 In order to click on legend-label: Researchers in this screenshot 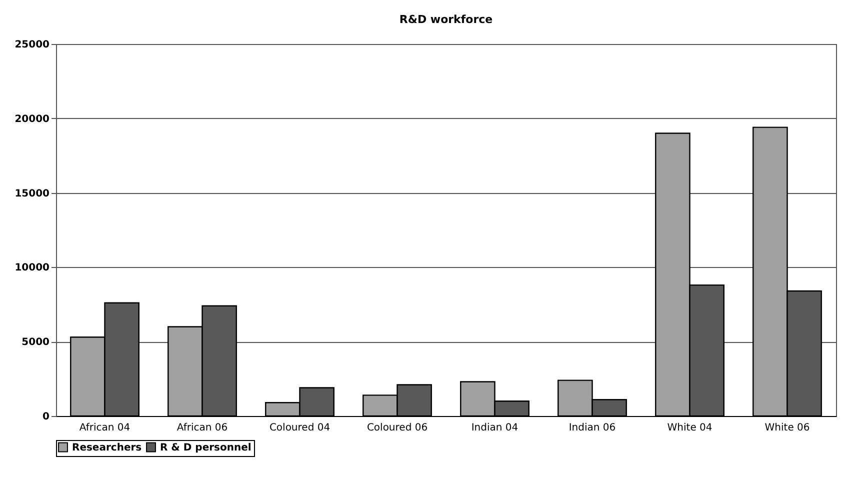, I will do `click(107, 448)`.